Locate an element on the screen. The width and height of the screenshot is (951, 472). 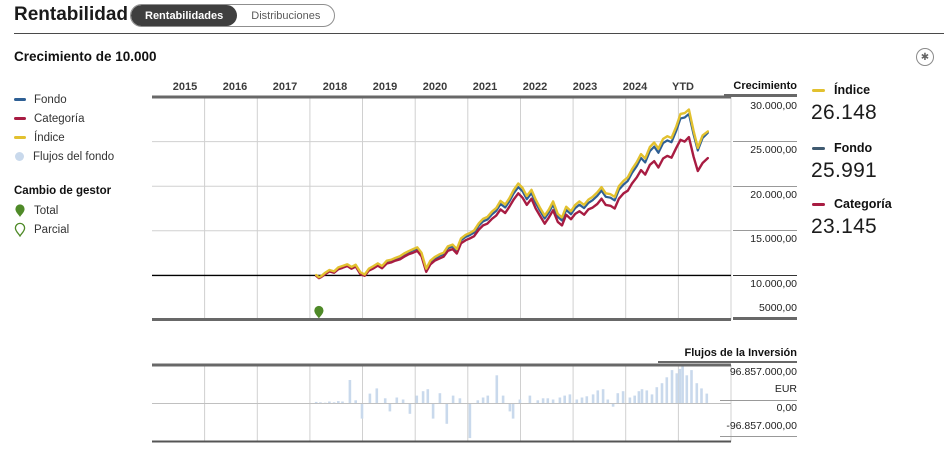
summary-indice-value: 26.148 is located at coordinates (844, 112).